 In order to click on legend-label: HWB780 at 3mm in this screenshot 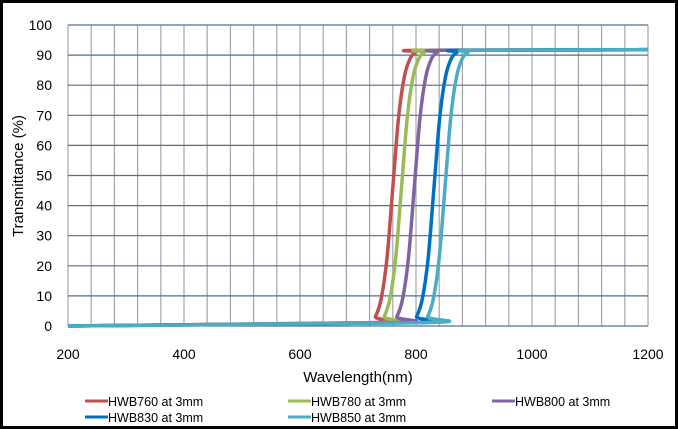, I will do `click(358, 402)`.